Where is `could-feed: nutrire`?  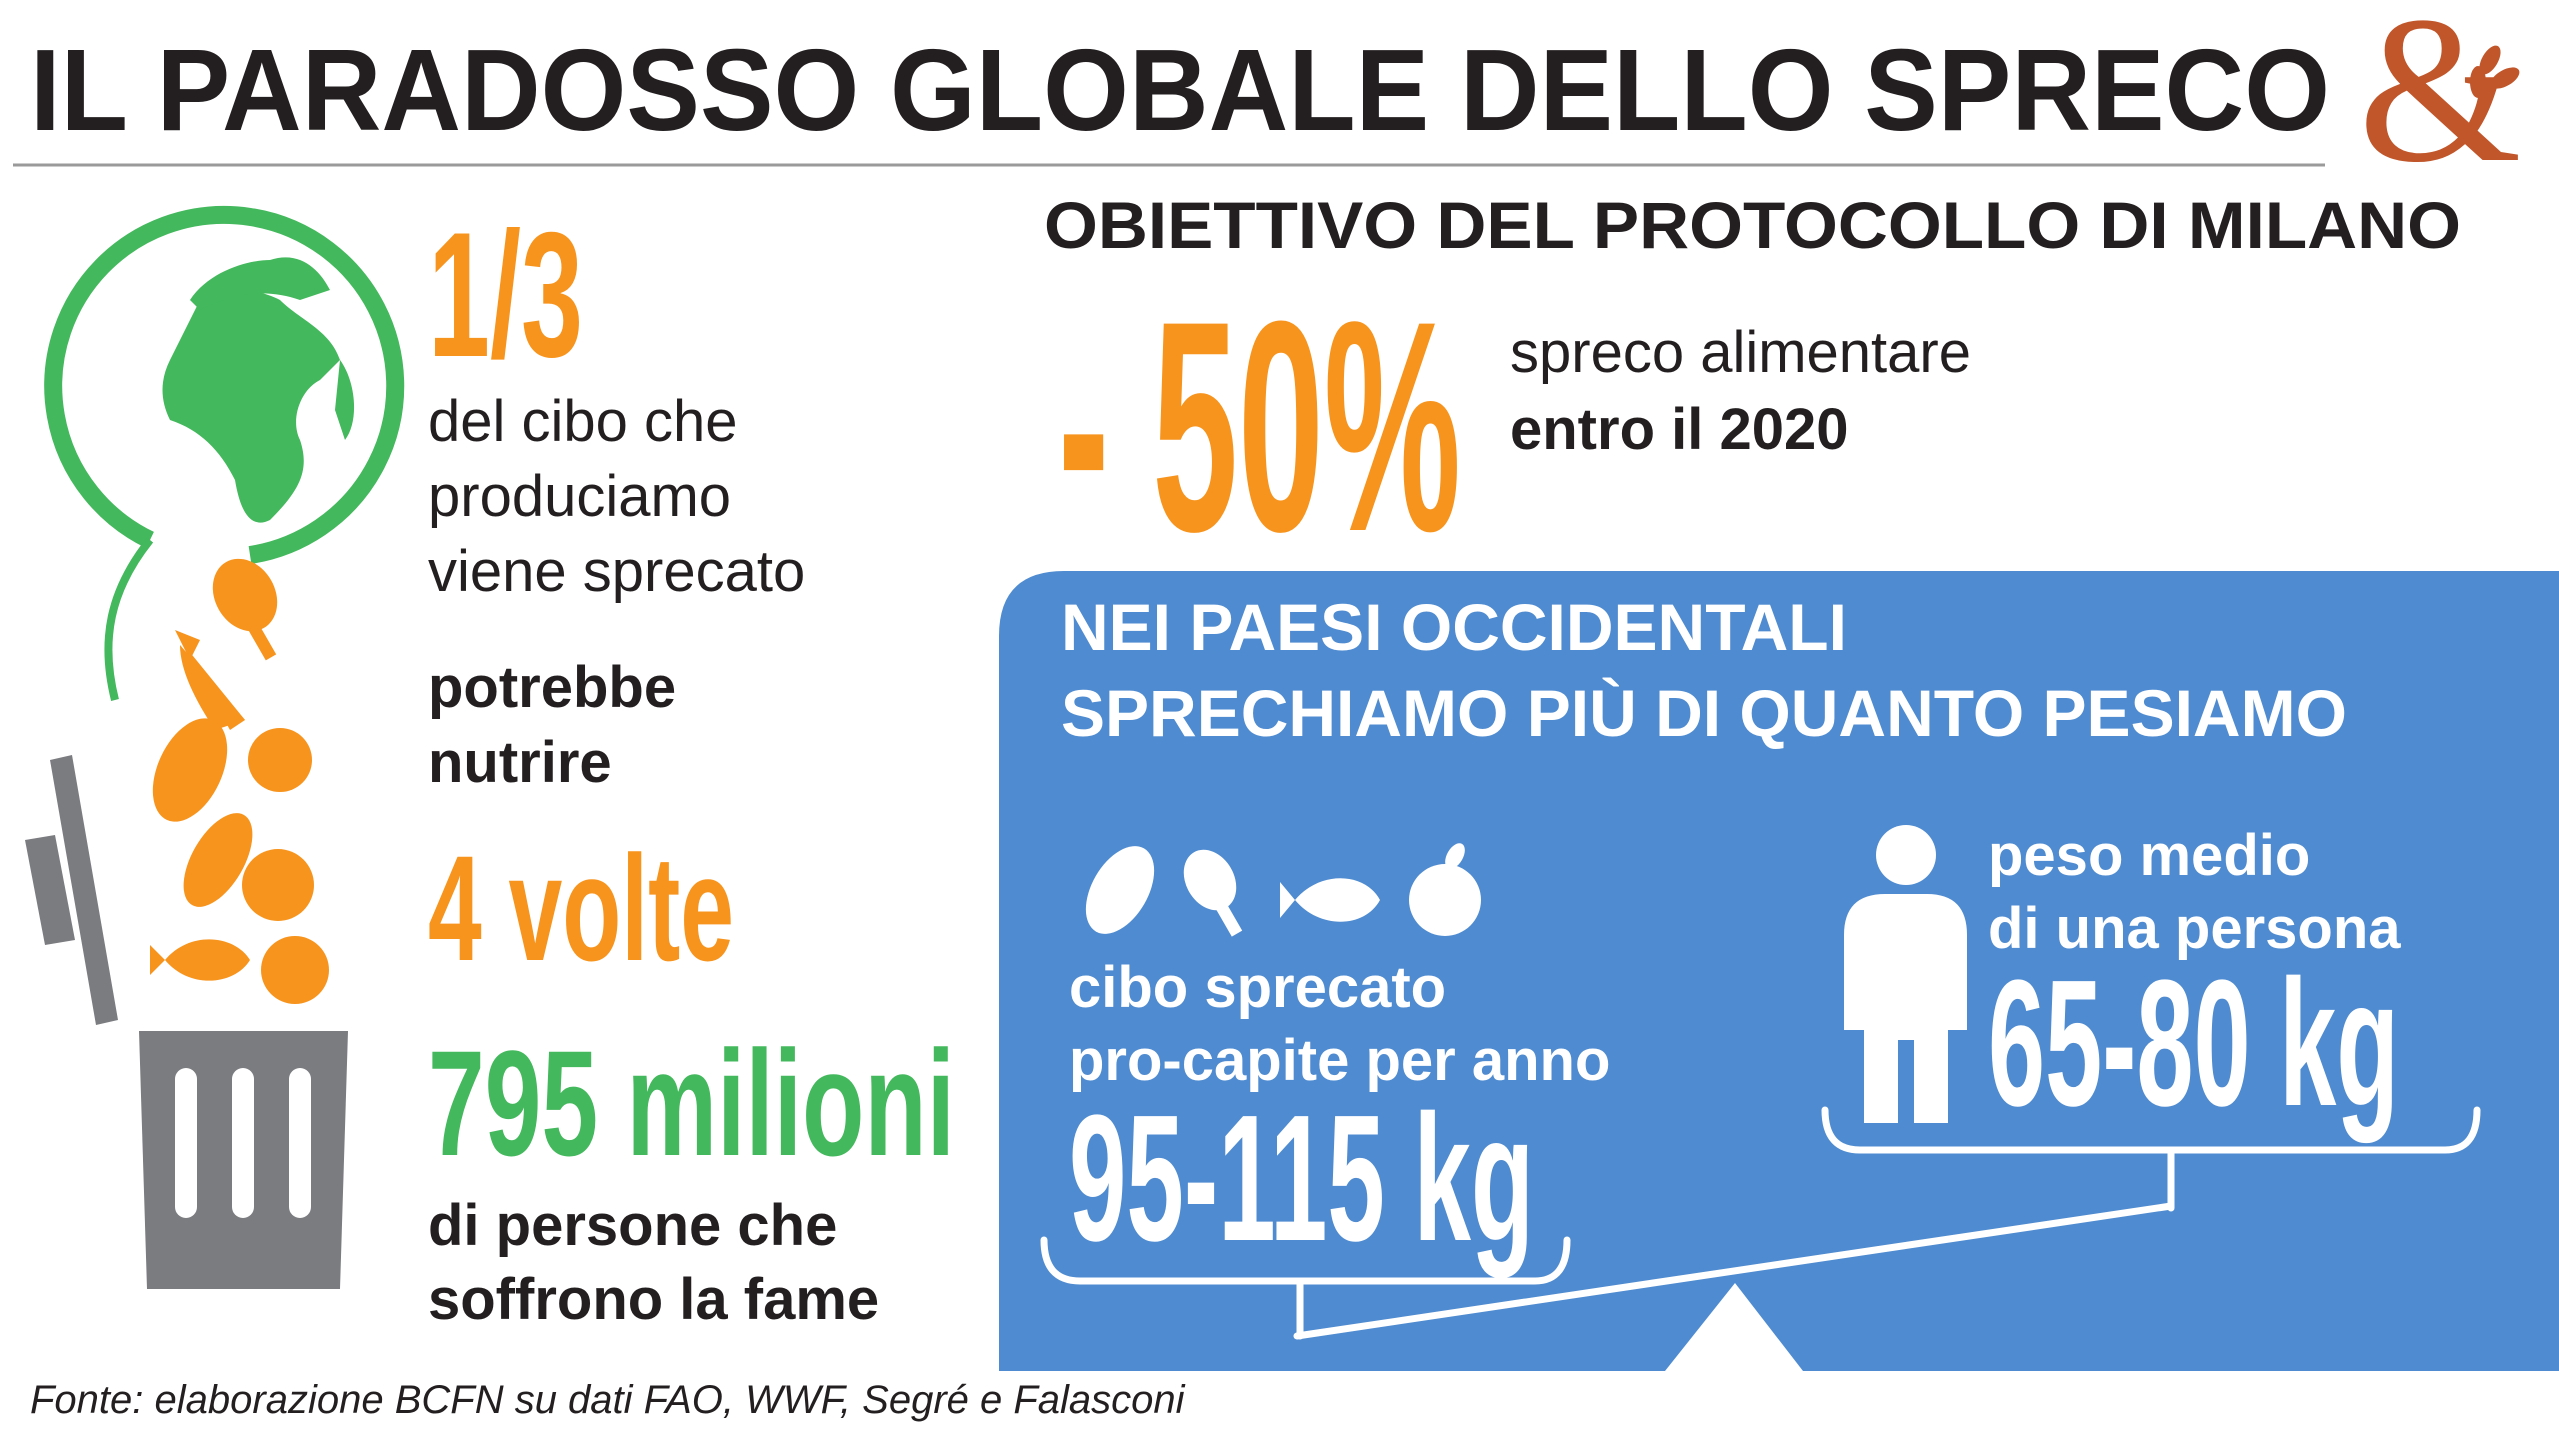
could-feed: nutrire is located at coordinates (520, 762).